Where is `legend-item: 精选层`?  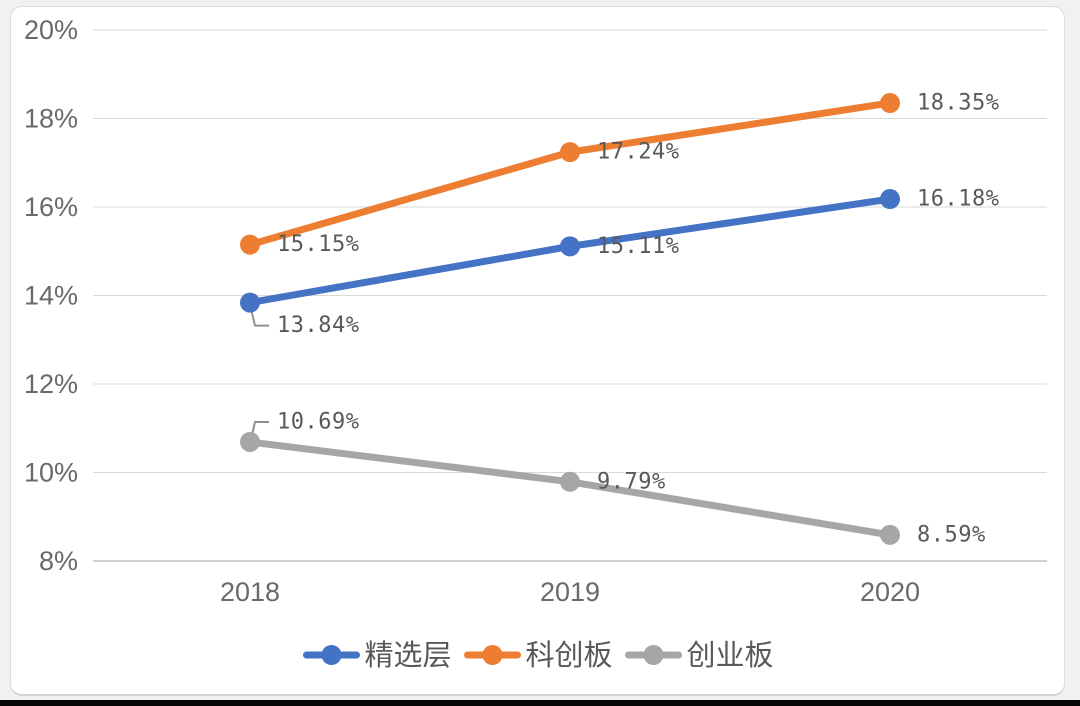 legend-item: 精选层 is located at coordinates (377, 655).